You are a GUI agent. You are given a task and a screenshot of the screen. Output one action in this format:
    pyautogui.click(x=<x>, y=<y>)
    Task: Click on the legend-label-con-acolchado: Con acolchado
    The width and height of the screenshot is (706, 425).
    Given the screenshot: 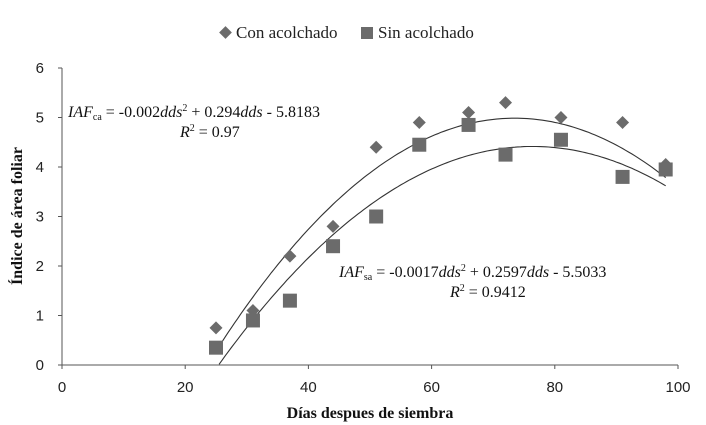 What is the action you would take?
    pyautogui.click(x=287, y=32)
    